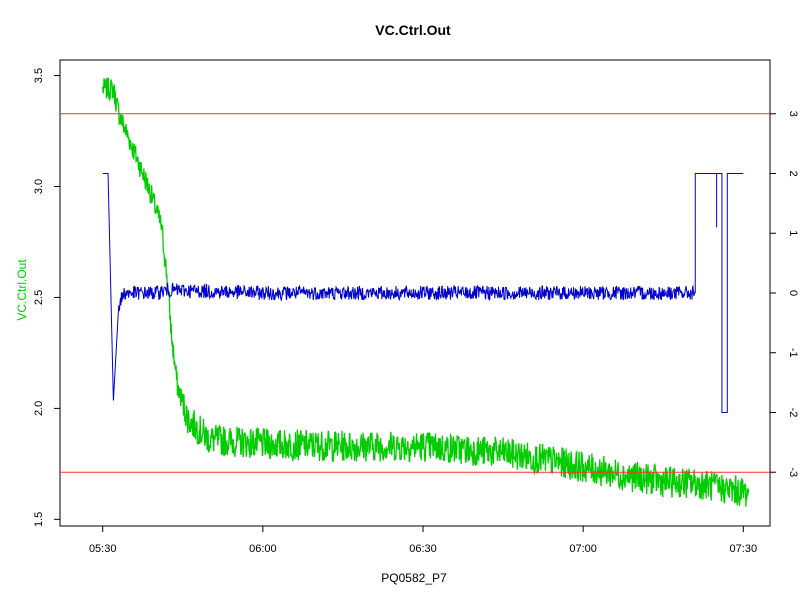 Image resolution: width=800 pixels, height=600 pixels. What do you see at coordinates (793, 173) in the screenshot?
I see `y2-tick-label: 2` at bounding box center [793, 173].